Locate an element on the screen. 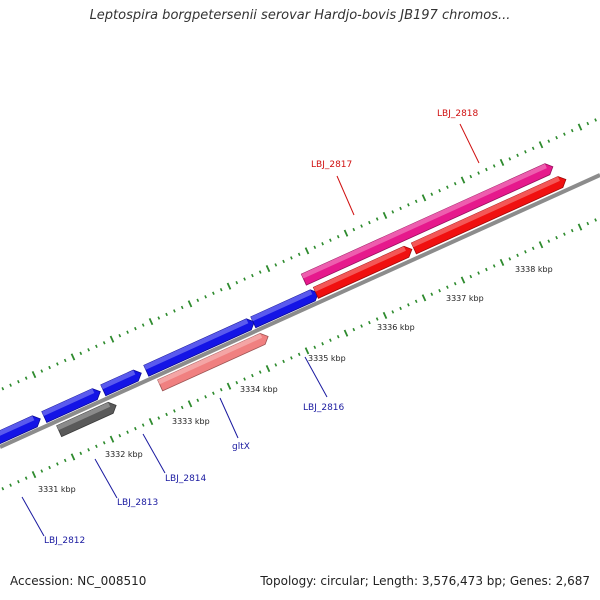 Image resolution: width=600 pixels, height=600 pixels. gene-label: LBJ_2818 is located at coordinates (458, 114).